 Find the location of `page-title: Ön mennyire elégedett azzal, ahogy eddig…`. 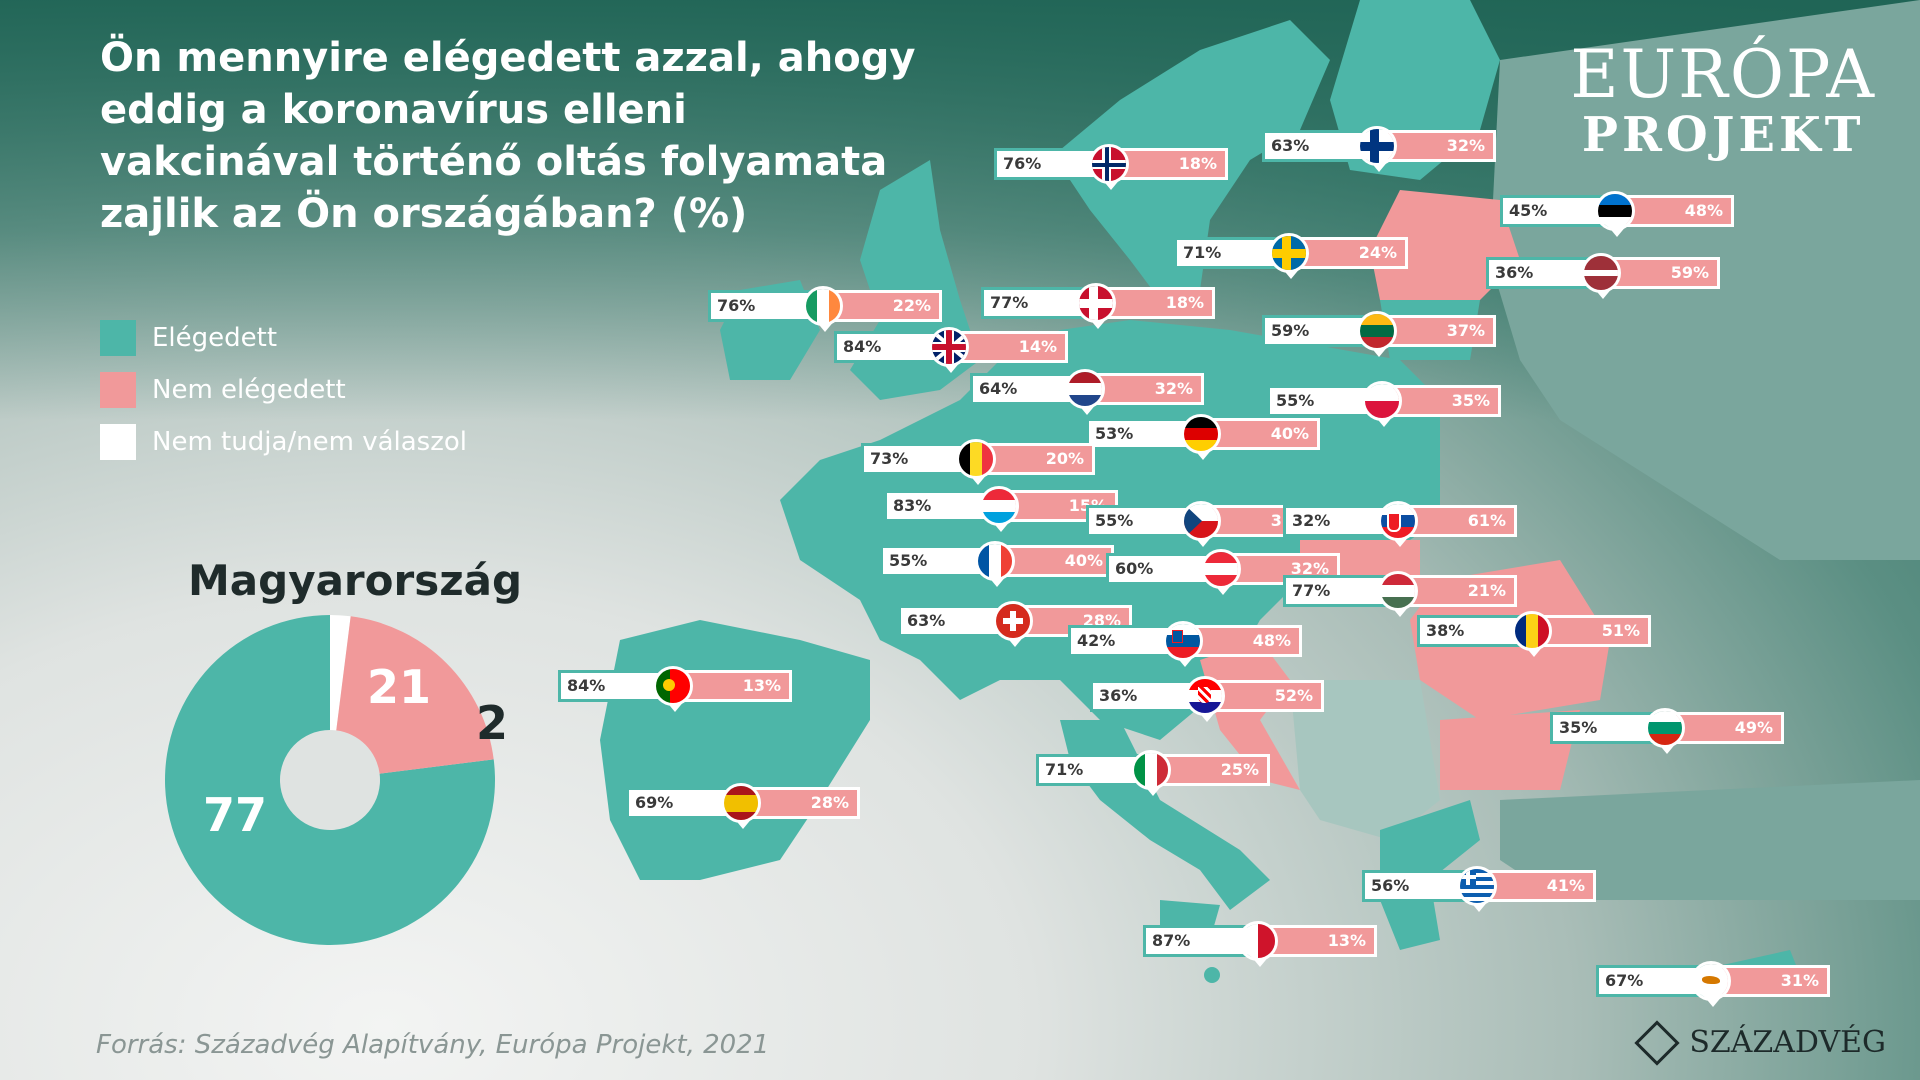

page-title: Ön mennyire elégedett azzal, ahogy eddig… is located at coordinates (508, 136).